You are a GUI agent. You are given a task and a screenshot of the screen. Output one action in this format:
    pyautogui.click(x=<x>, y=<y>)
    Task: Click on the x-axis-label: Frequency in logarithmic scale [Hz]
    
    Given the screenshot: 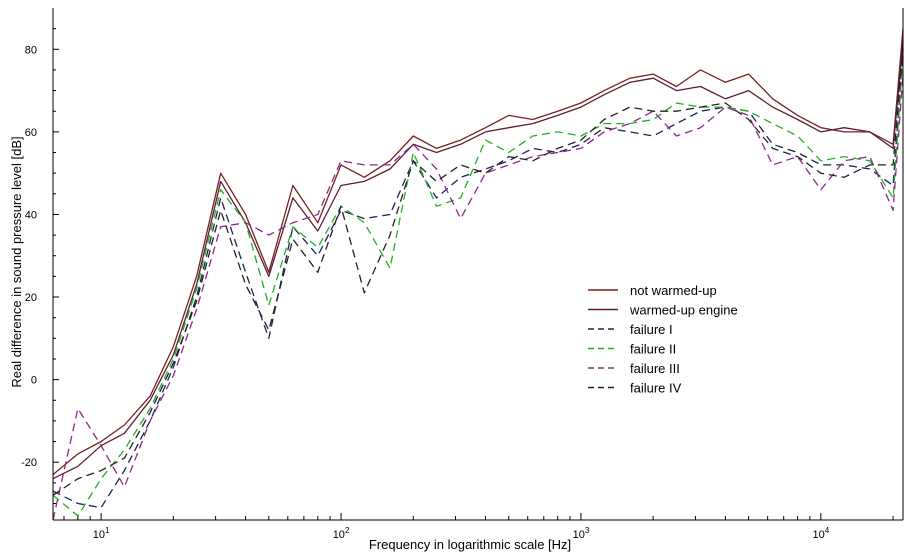 What is the action you would take?
    pyautogui.click(x=470, y=544)
    